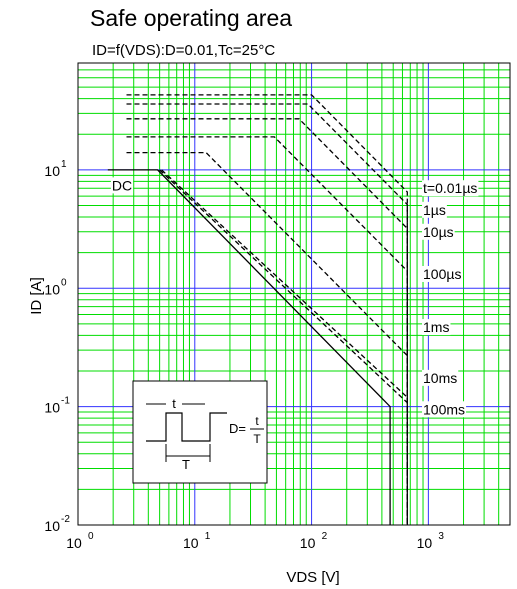  Describe the element at coordinates (183, 50) in the screenshot. I see `chart-subtitle: ID=f(VDS):D=0.01,Tc=25°C` at that location.